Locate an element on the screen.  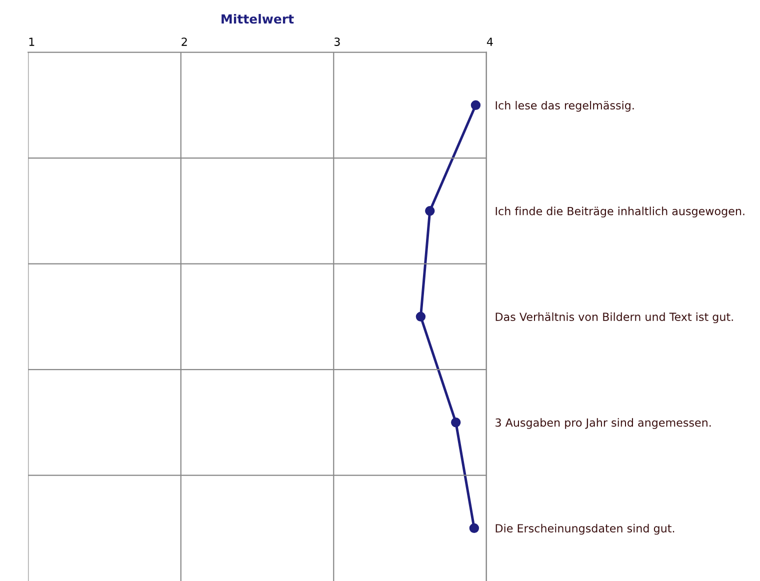
y-tick-label: Das Verhältnis von Bildern und Text ist gut. is located at coordinates (614, 318).